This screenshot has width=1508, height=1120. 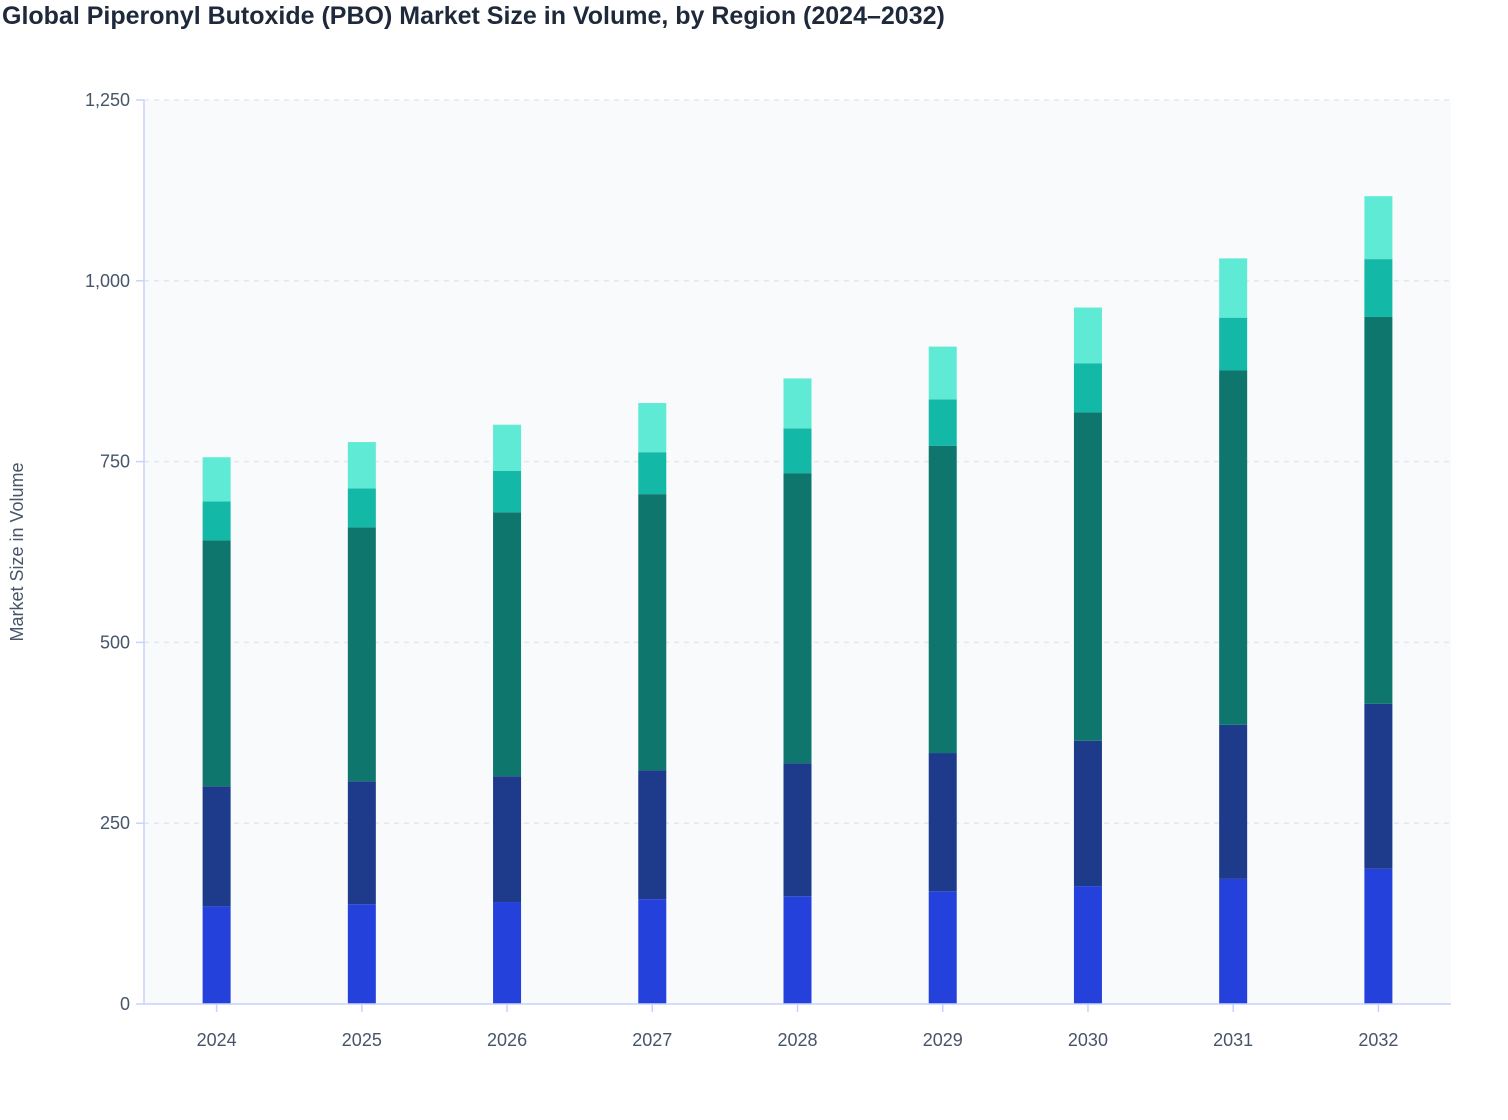 What do you see at coordinates (125, 1004) in the screenshot?
I see `y-tick-label: 0` at bounding box center [125, 1004].